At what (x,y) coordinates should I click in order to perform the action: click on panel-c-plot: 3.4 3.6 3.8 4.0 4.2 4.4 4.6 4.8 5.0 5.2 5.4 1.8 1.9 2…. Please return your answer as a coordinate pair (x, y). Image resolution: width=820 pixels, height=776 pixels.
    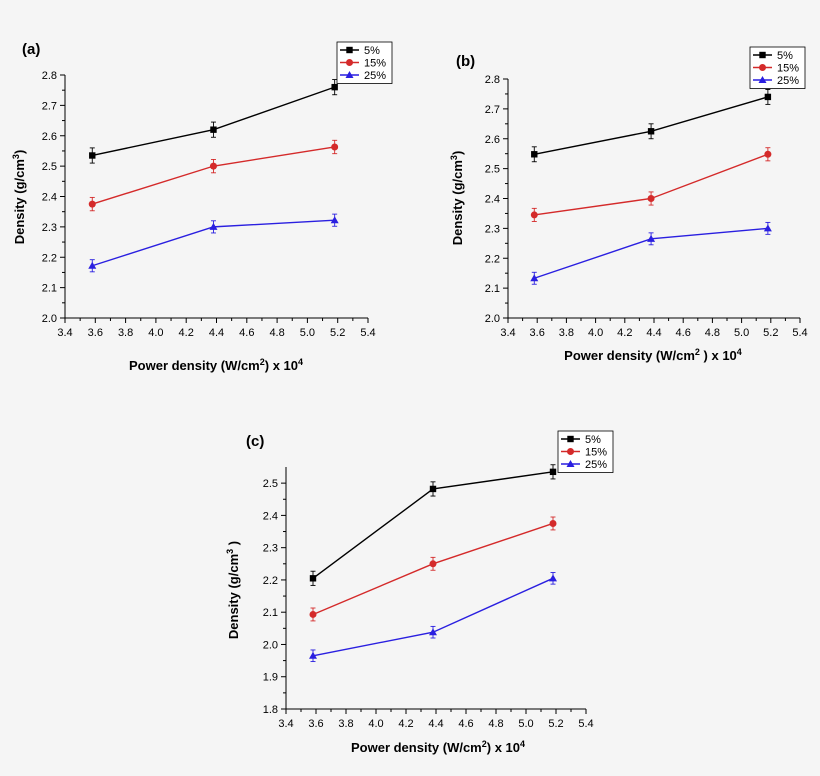
    Looking at the image, I should click on (428, 597).